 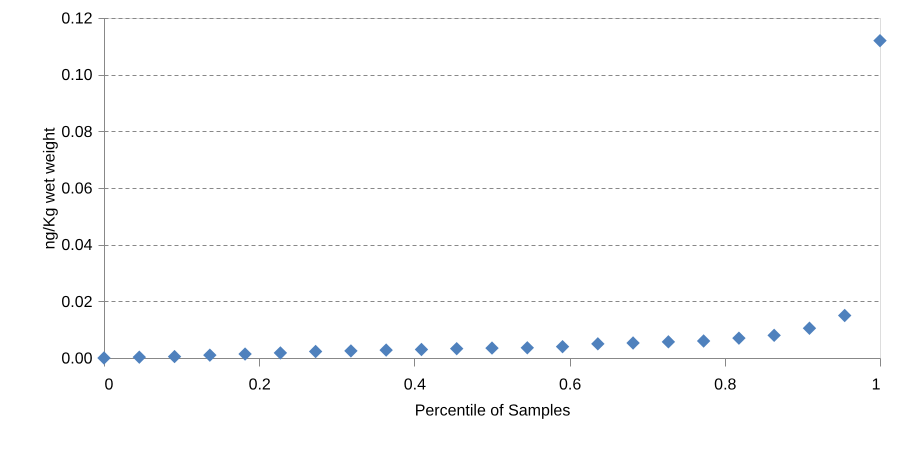 What do you see at coordinates (77, 75) in the screenshot?
I see `y-tick-label: 0.10` at bounding box center [77, 75].